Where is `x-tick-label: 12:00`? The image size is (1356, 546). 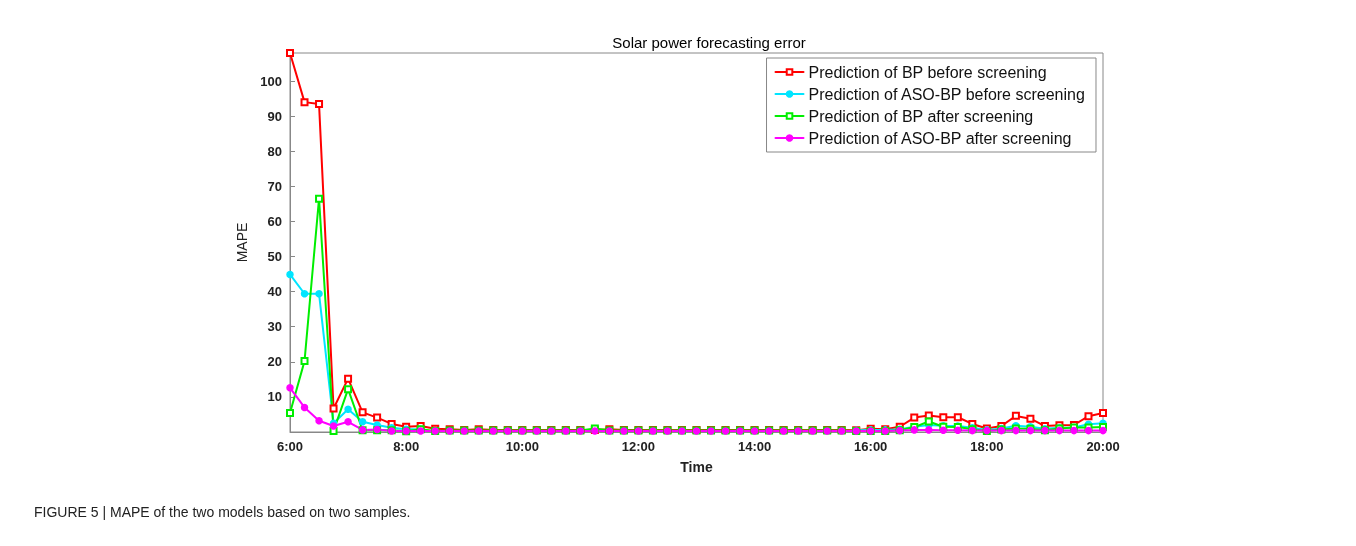
x-tick-label: 12:00 is located at coordinates (638, 446).